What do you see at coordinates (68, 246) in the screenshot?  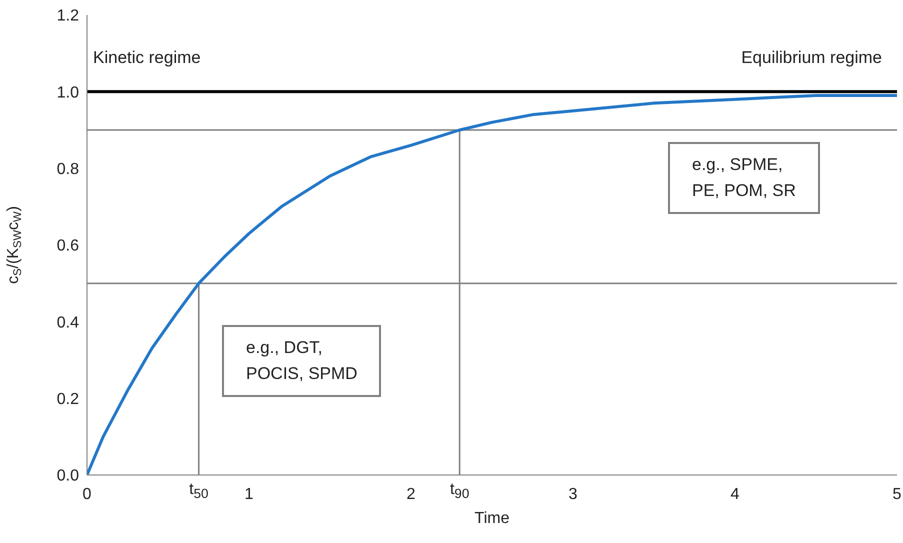 I see `y-tick-label: 0.6` at bounding box center [68, 246].